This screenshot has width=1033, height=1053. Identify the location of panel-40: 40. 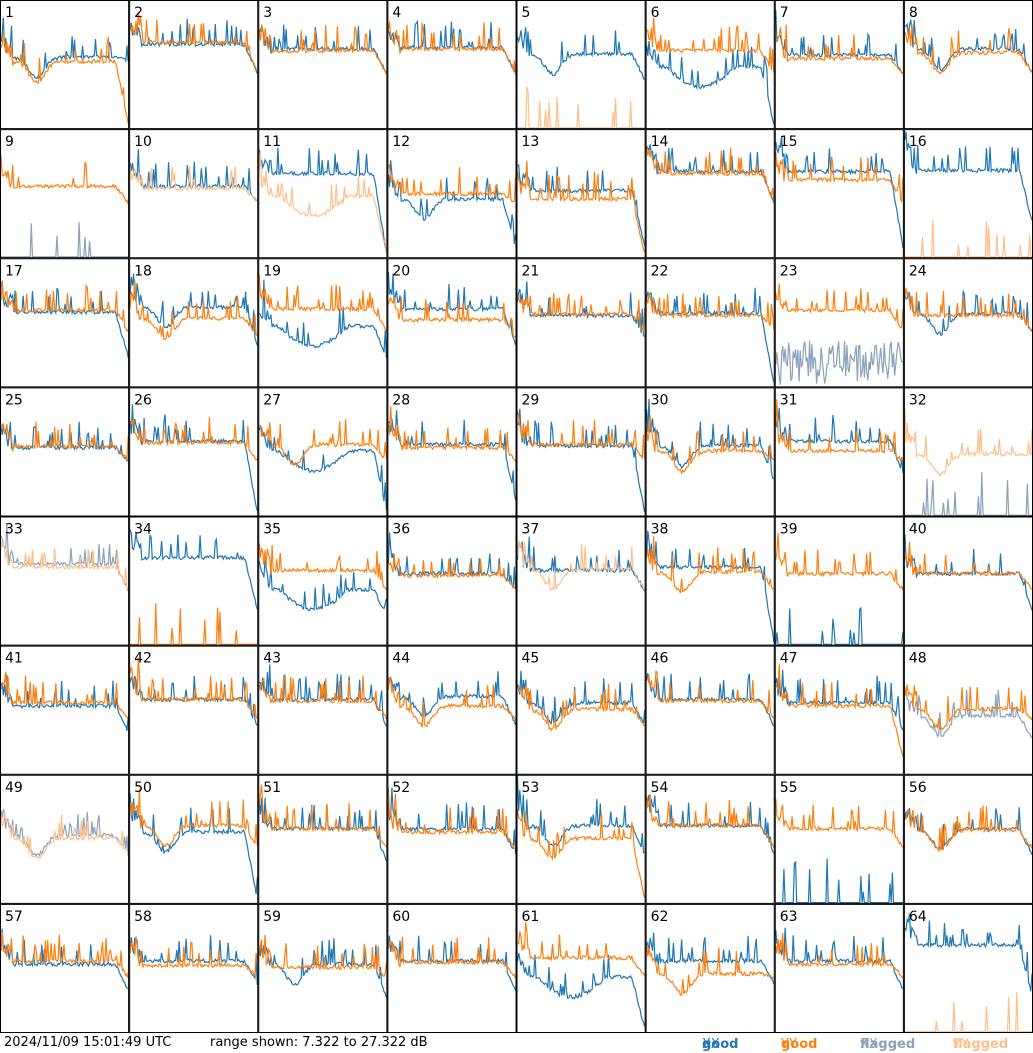
(968, 581).